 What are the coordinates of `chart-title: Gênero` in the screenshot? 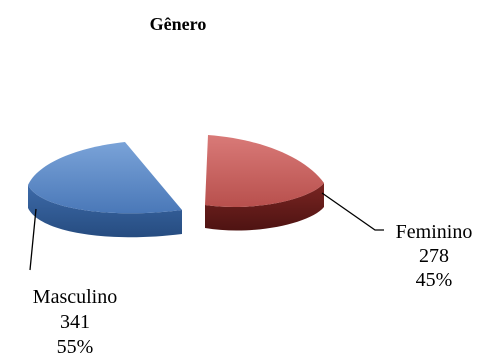 It's located at (178, 24).